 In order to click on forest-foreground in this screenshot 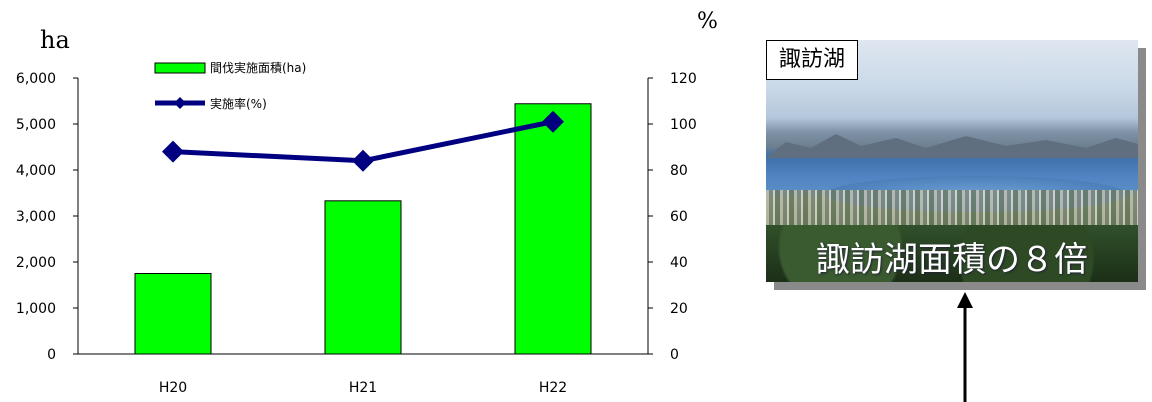, I will do `click(952, 253)`.